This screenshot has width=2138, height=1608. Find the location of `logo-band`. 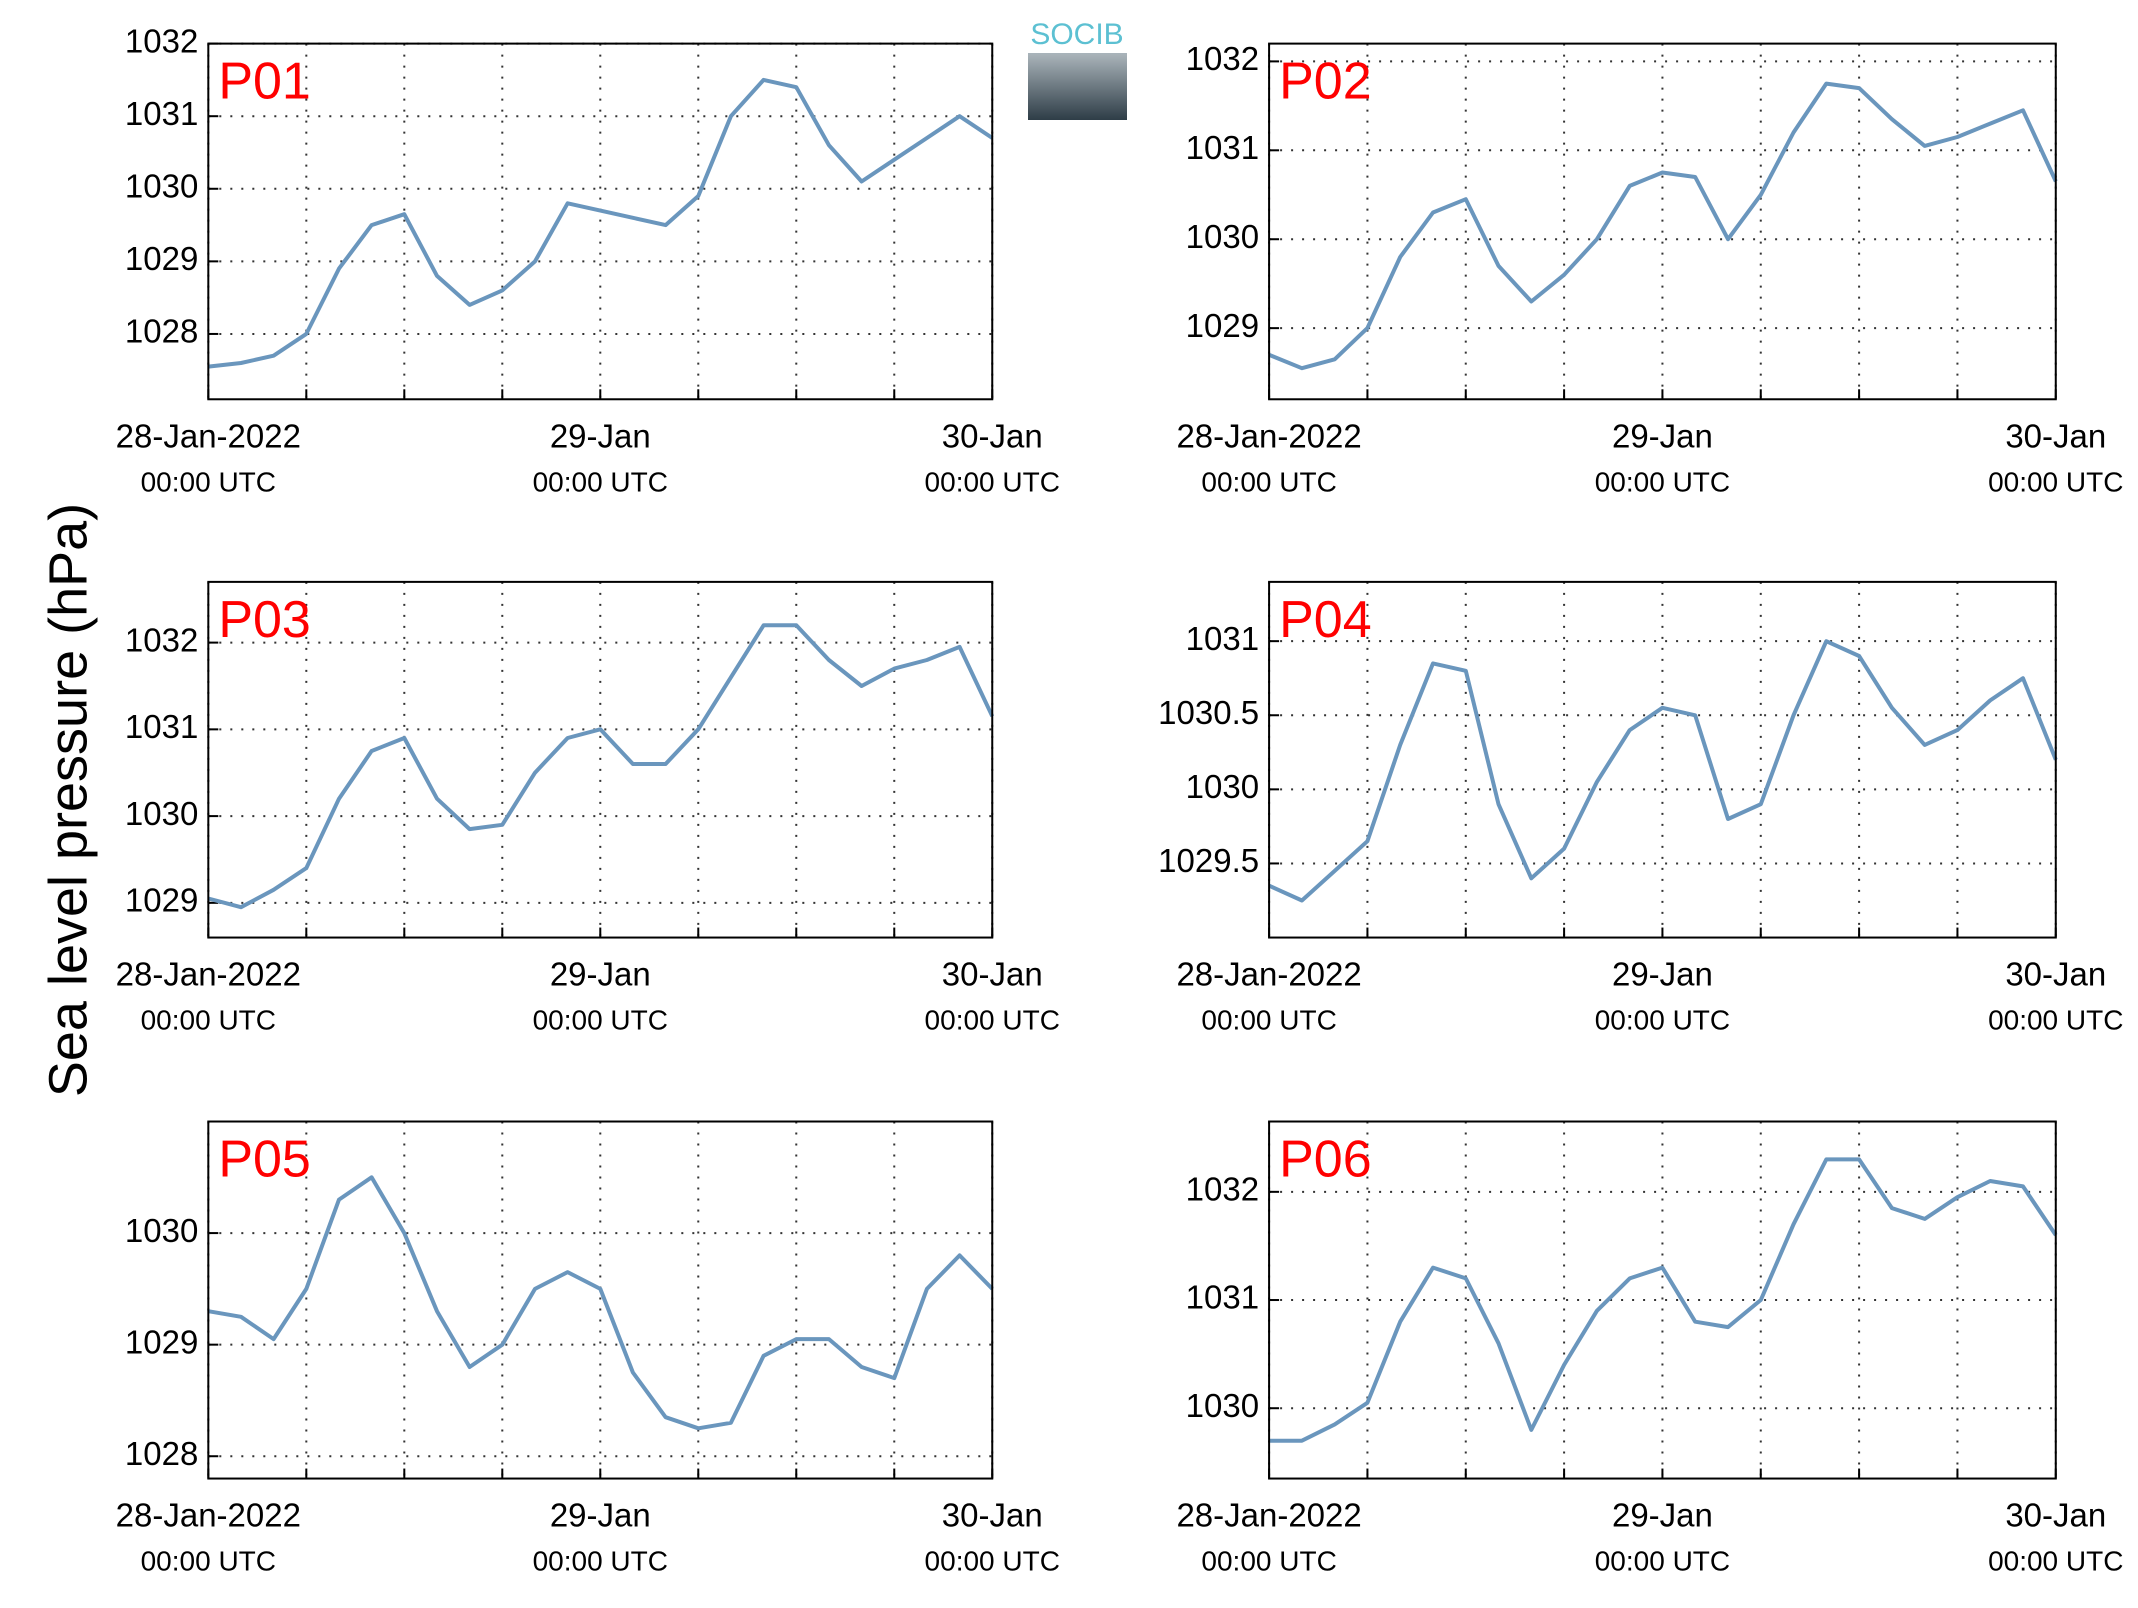

logo-band is located at coordinates (1077, 36).